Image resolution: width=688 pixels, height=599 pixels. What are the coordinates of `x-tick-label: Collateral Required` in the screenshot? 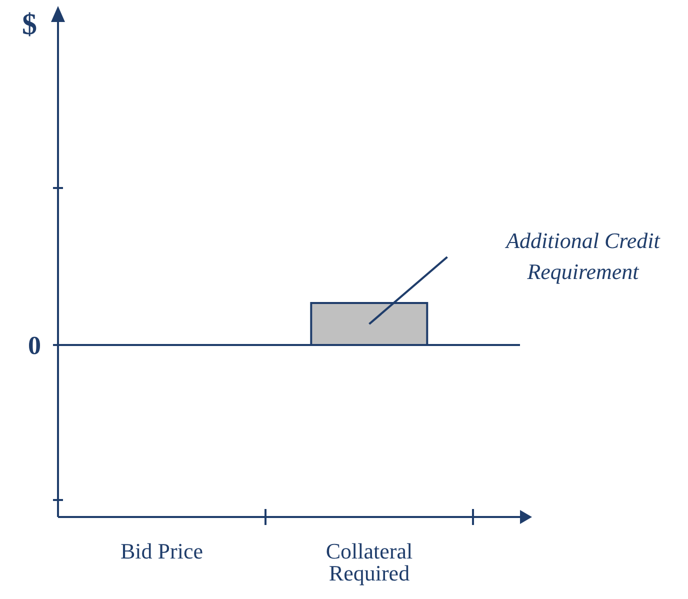 It's located at (369, 562).